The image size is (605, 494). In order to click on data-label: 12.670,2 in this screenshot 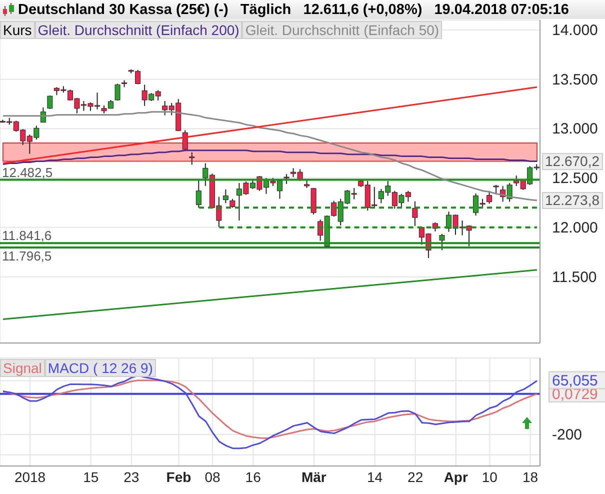, I will do `click(572, 161)`.